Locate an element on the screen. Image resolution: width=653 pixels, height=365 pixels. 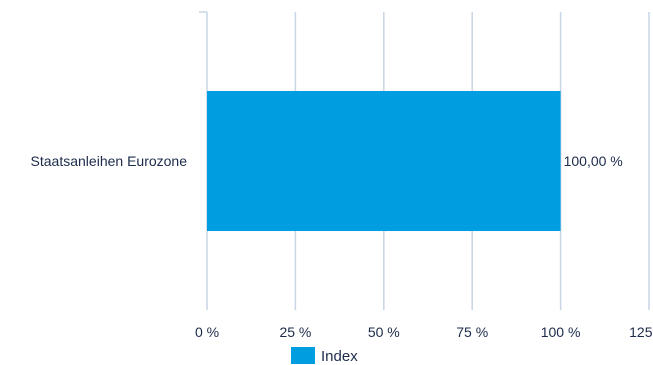
x-axis-tick-labels: 0 % 25 % 50 % 75 % 100 % 125 % is located at coordinates (424, 332).